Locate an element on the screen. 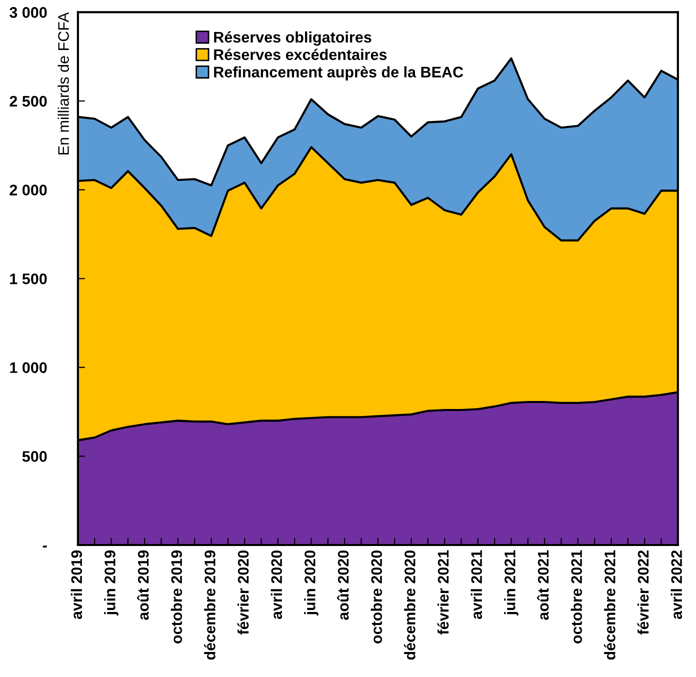 This screenshot has height=677, width=696. y-tick-label: 2 000 is located at coordinates (28, 190).